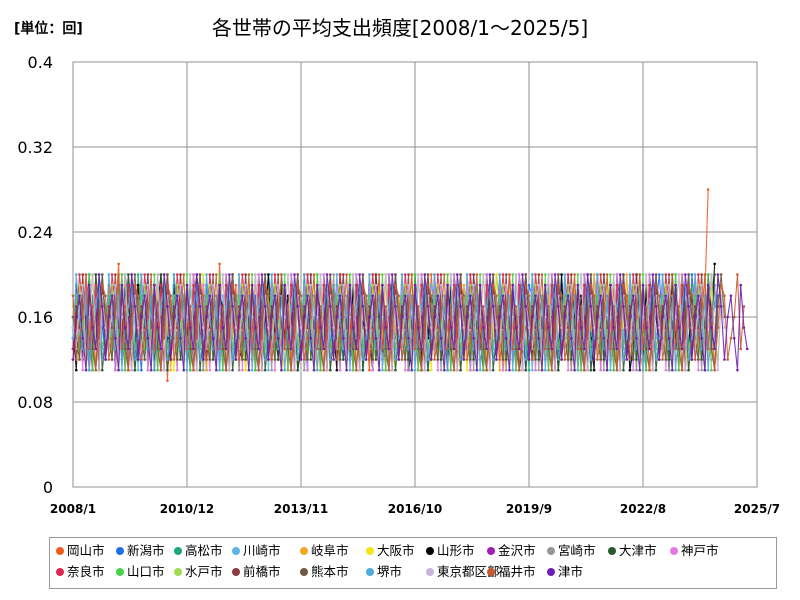  I want to click on legend-label: 新潟市, so click(146, 550).